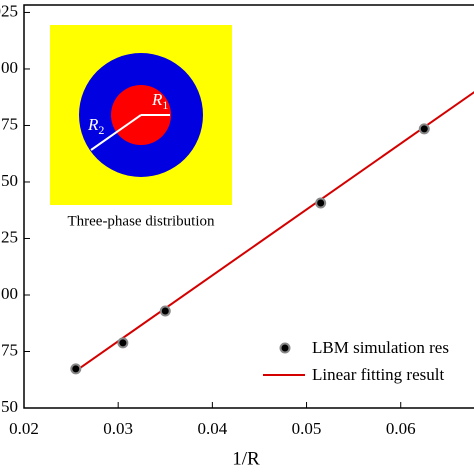 Image resolution: width=474 pixels, height=474 pixels. Describe the element at coordinates (285, 348) in the screenshot. I see `legend-marker` at that location.